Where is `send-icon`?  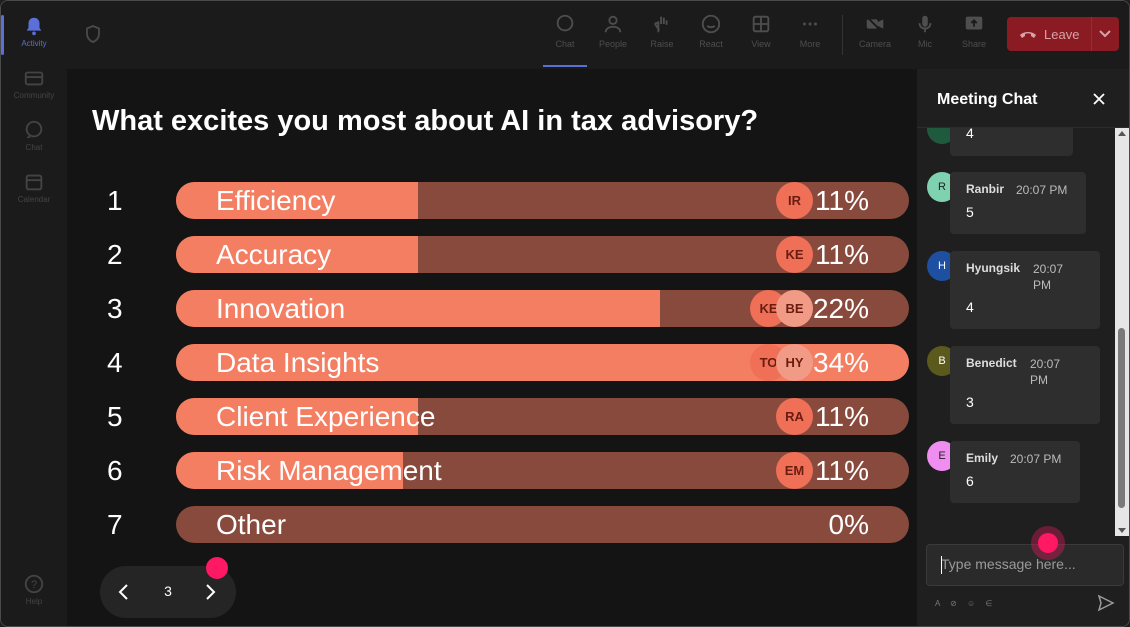 send-icon is located at coordinates (1106, 603).